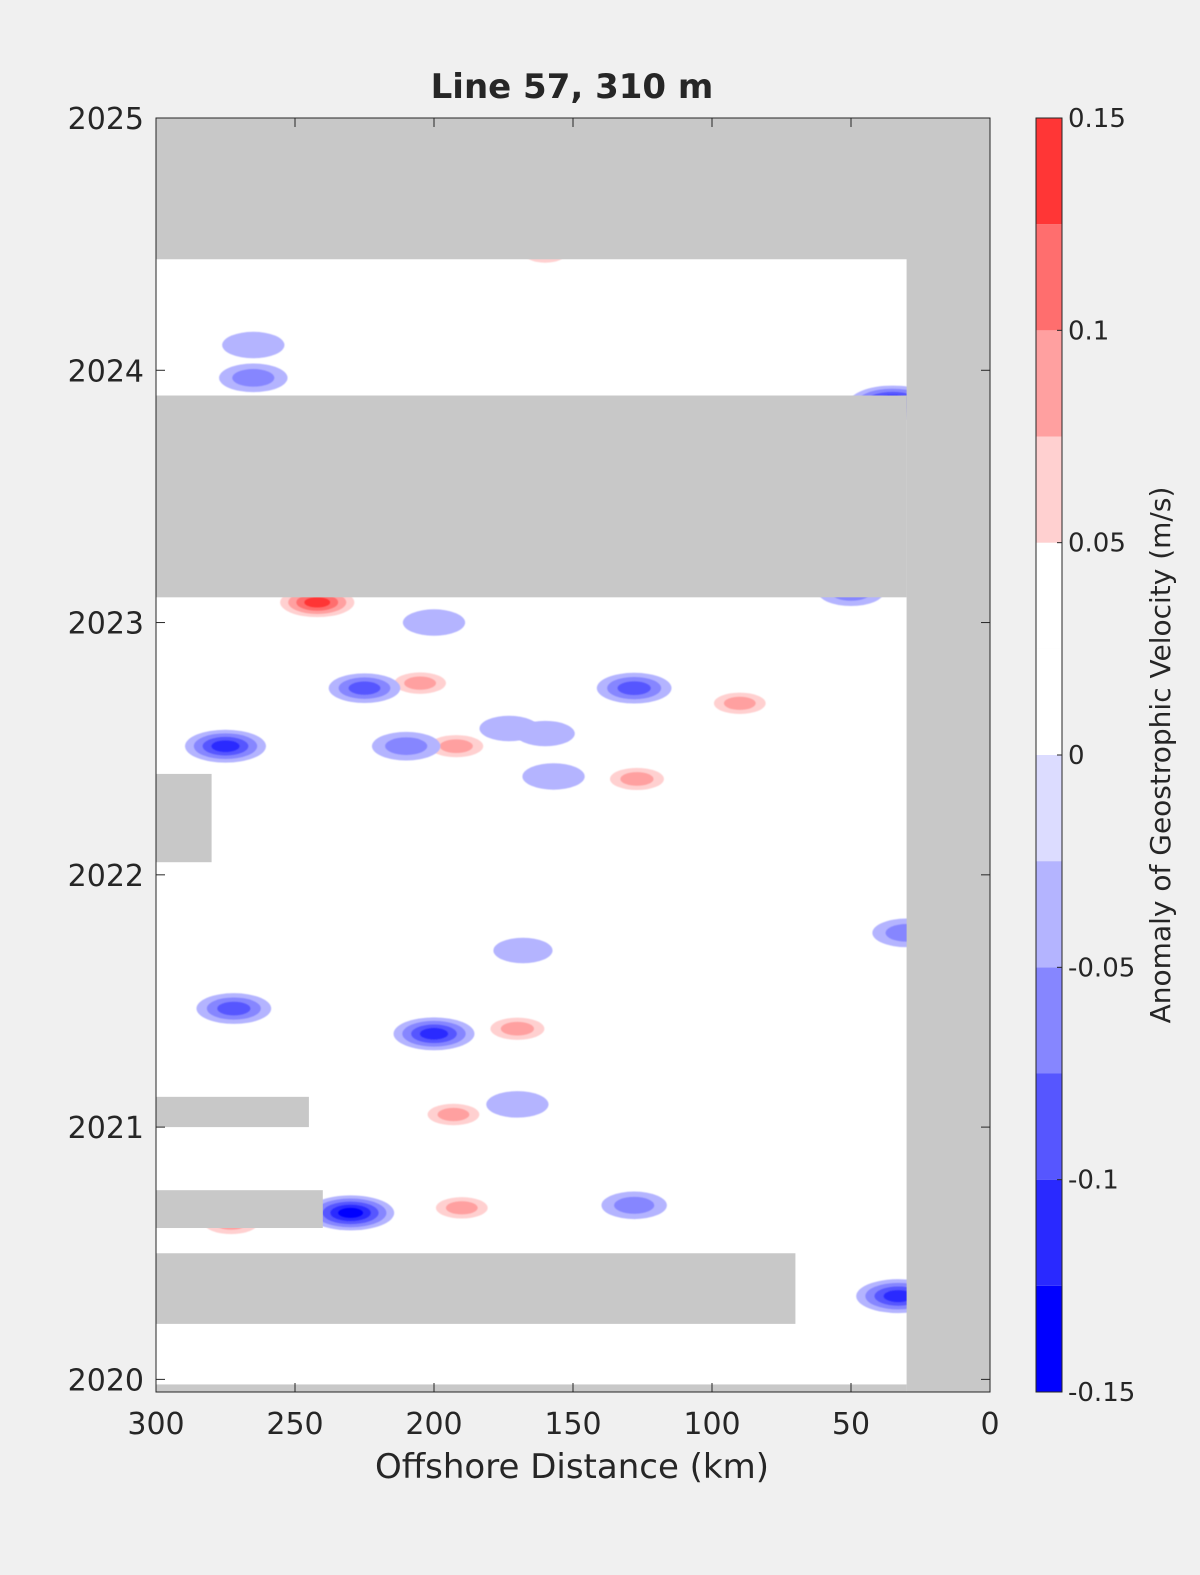 Image resolution: width=1200 pixels, height=1575 pixels. What do you see at coordinates (106, 624) in the screenshot?
I see `y-tick-label: 2023` at bounding box center [106, 624].